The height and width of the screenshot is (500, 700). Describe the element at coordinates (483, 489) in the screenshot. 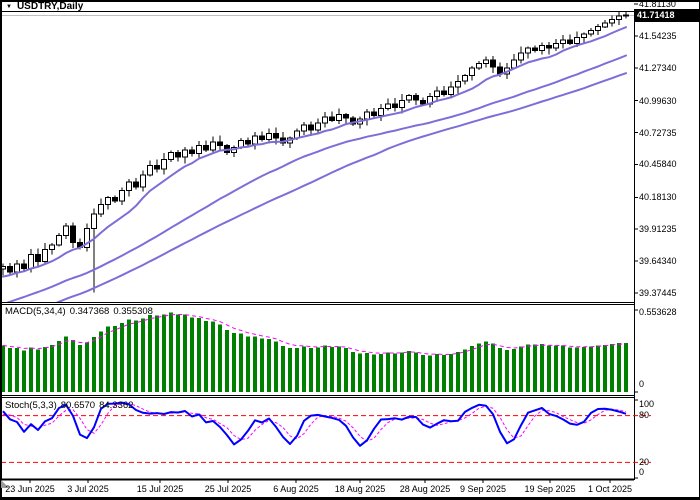

I see `date-axis-label: 9 Sep 2025` at that location.